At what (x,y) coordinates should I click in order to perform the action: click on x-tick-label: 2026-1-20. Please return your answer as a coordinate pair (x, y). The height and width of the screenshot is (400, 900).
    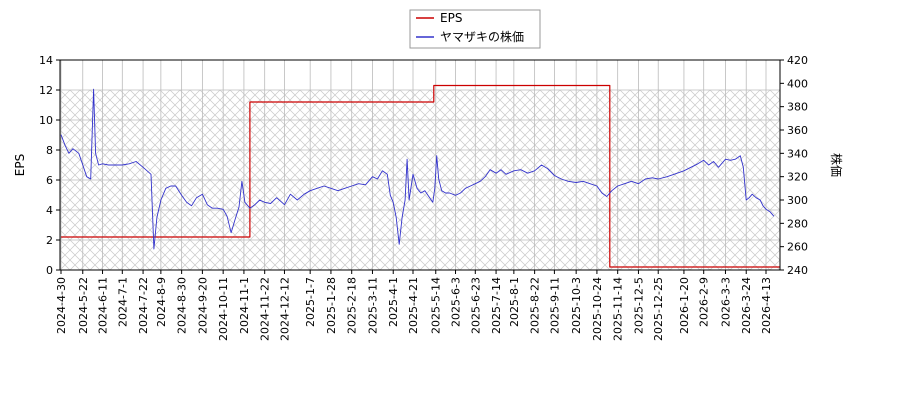
    Looking at the image, I should click on (684, 305).